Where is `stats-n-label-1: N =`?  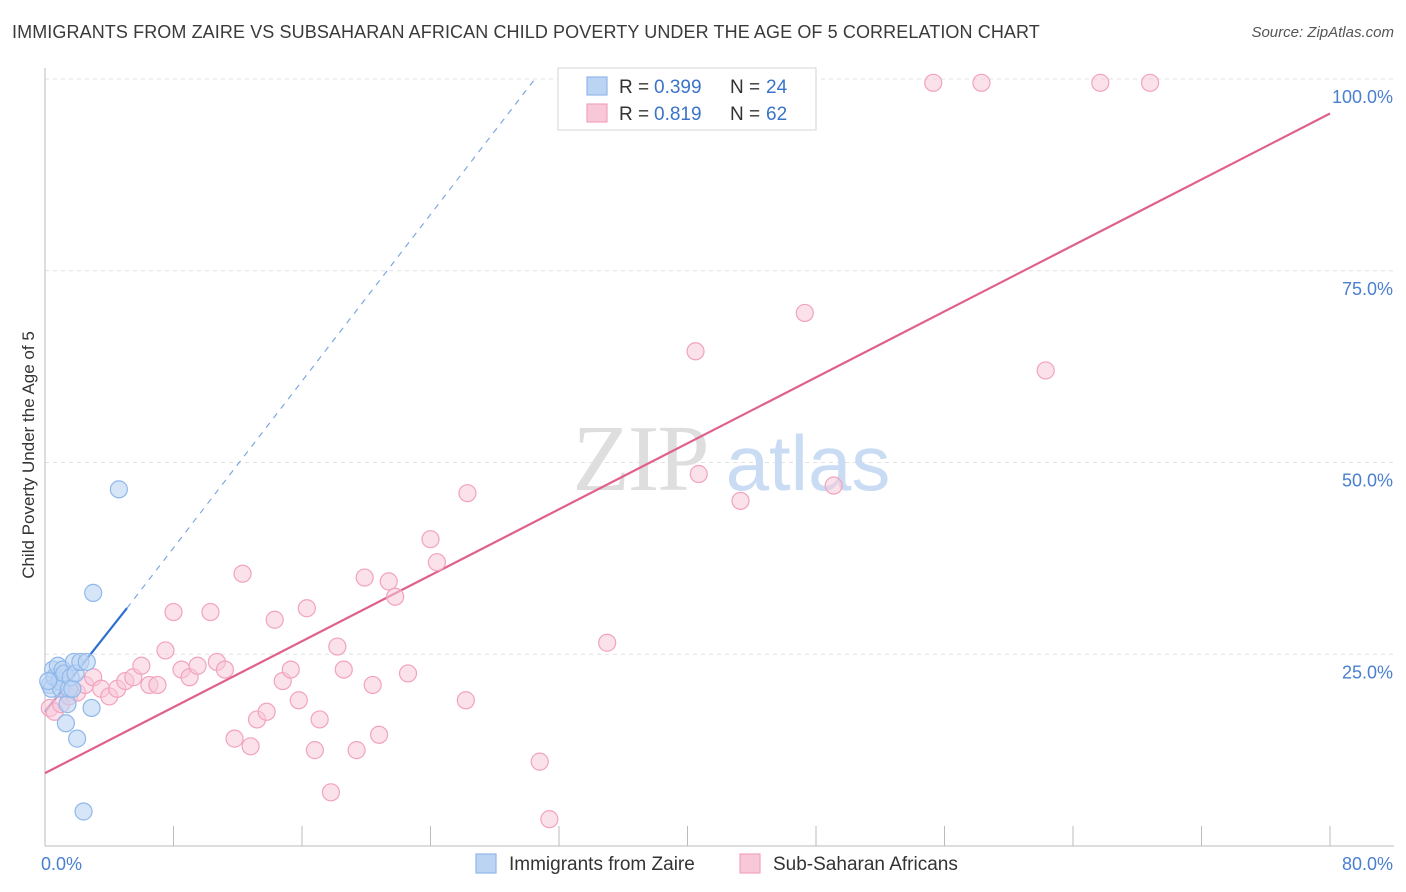
stats-n-label-1: N = is located at coordinates (745, 114).